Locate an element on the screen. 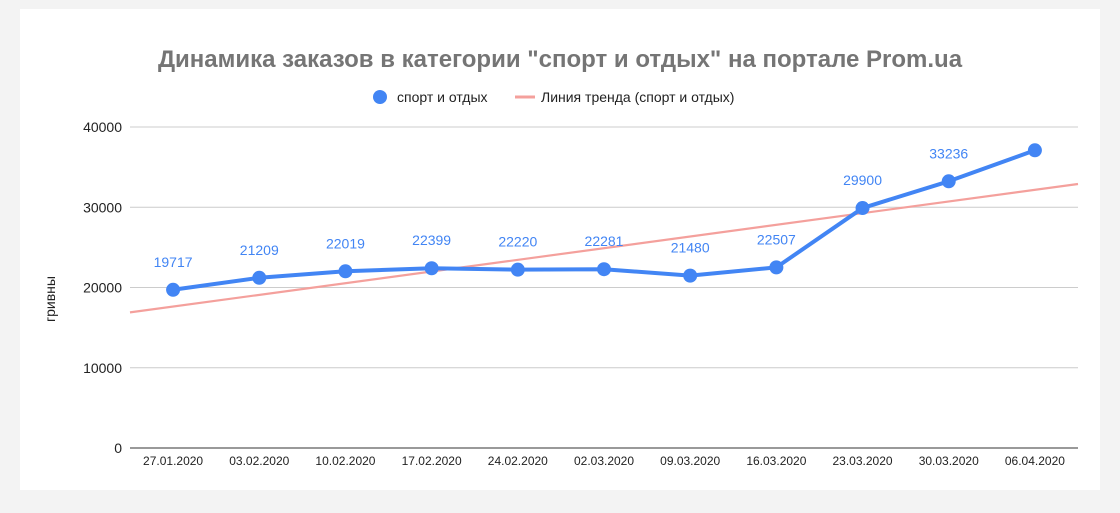 The height and width of the screenshot is (513, 1120). y-axis-ticks: 0 10000 20000 30000 40000 is located at coordinates (102, 287).